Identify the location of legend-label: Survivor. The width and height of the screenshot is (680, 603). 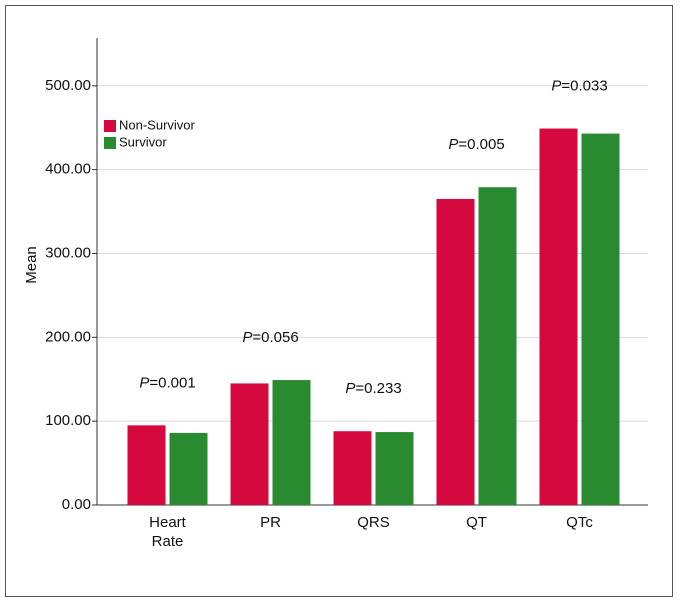
(143, 141).